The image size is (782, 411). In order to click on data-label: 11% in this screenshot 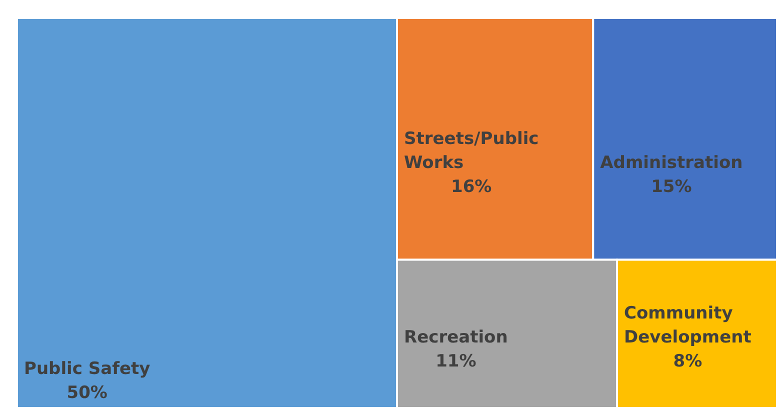, I will do `click(456, 362)`.